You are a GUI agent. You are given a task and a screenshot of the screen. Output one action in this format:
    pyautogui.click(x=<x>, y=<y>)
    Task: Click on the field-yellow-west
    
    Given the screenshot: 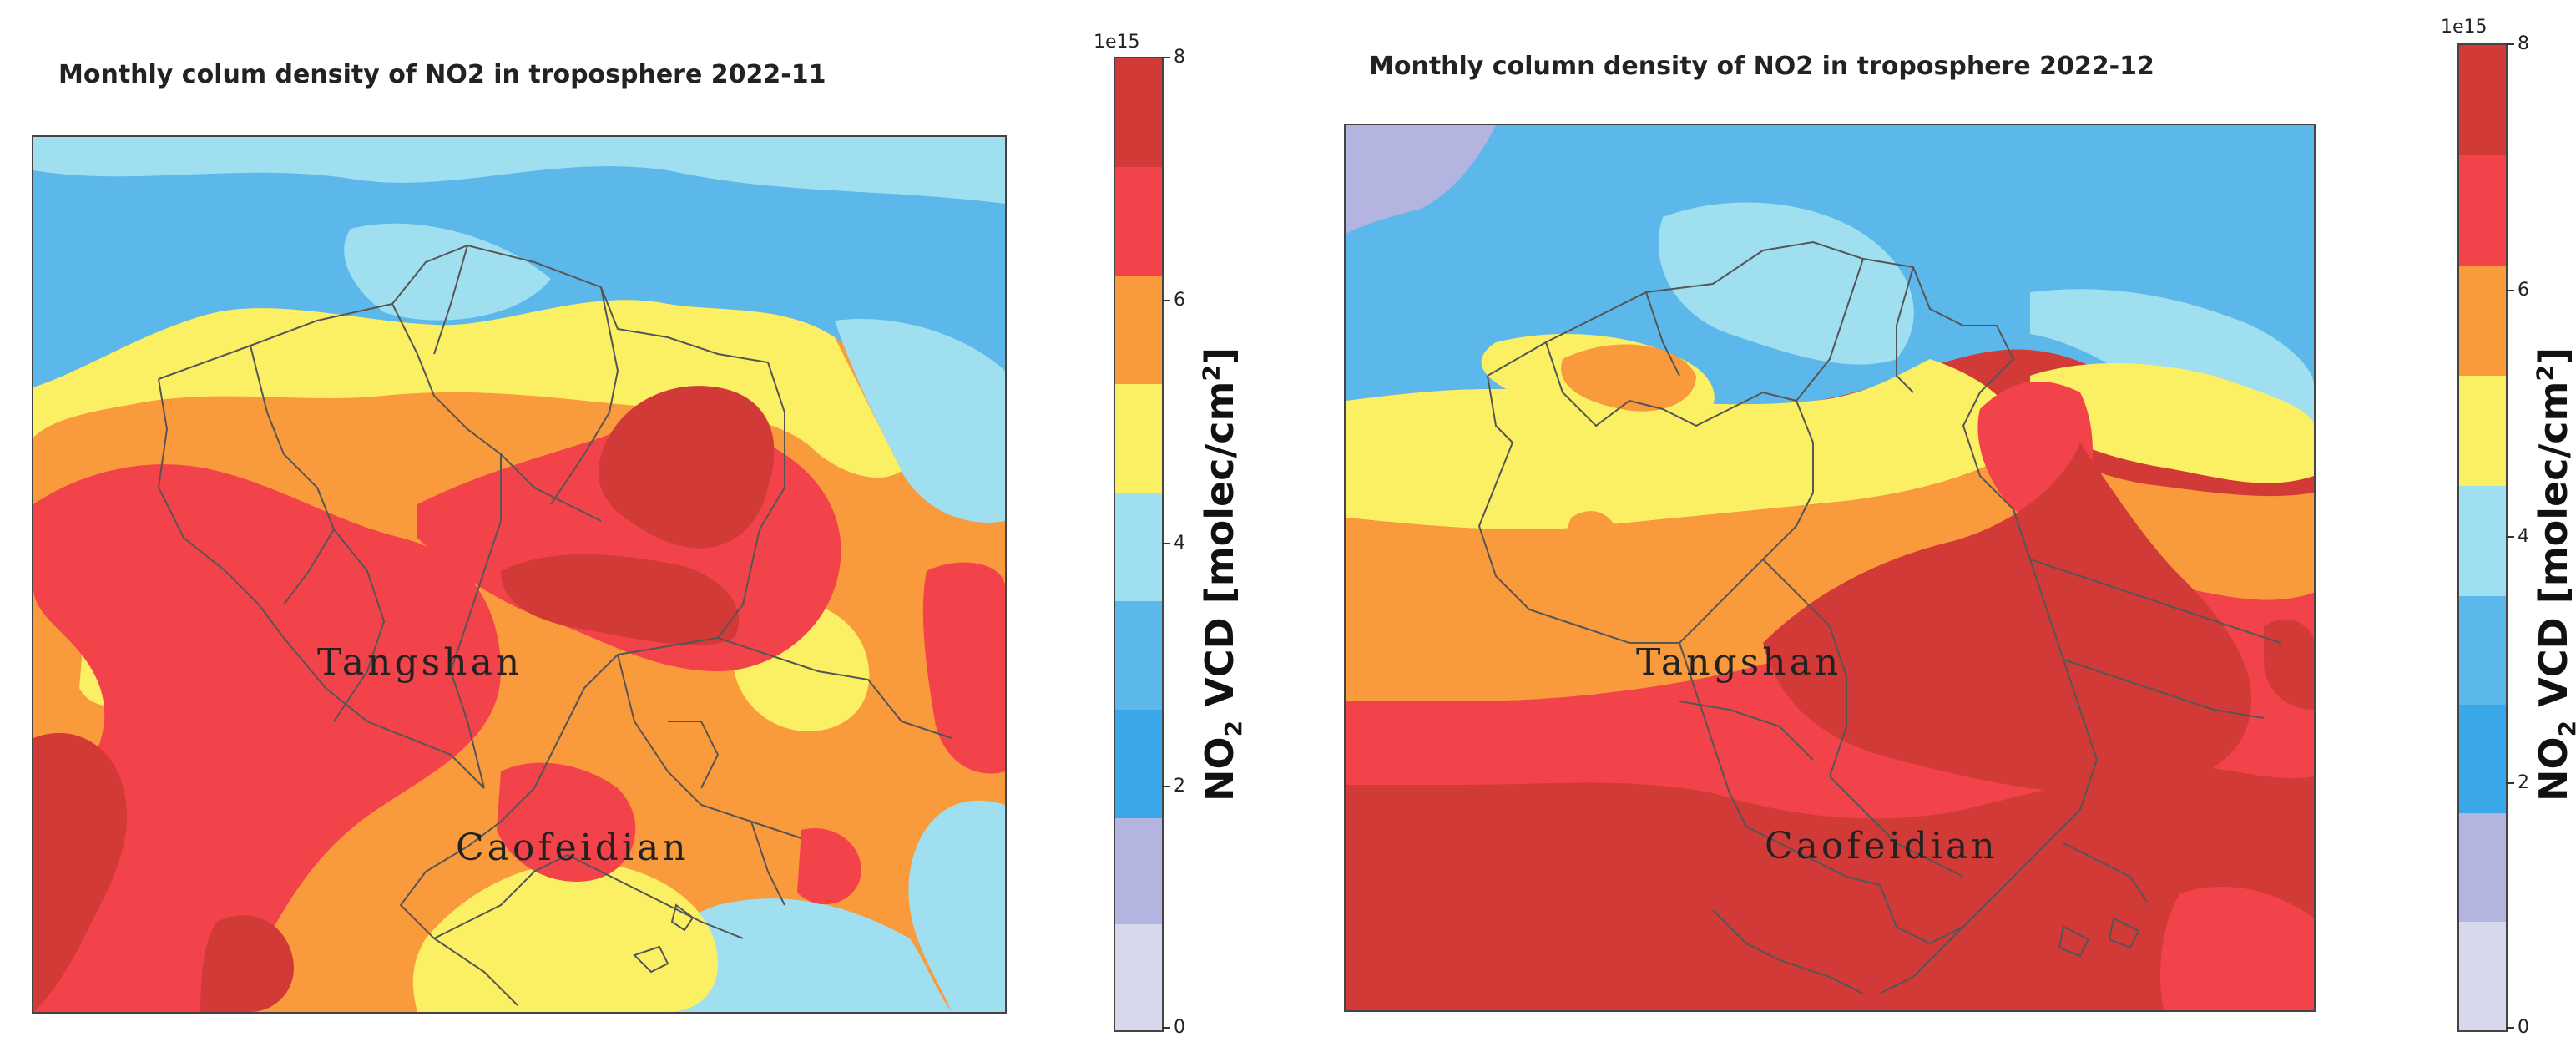 What is the action you would take?
    pyautogui.click(x=1688, y=444)
    